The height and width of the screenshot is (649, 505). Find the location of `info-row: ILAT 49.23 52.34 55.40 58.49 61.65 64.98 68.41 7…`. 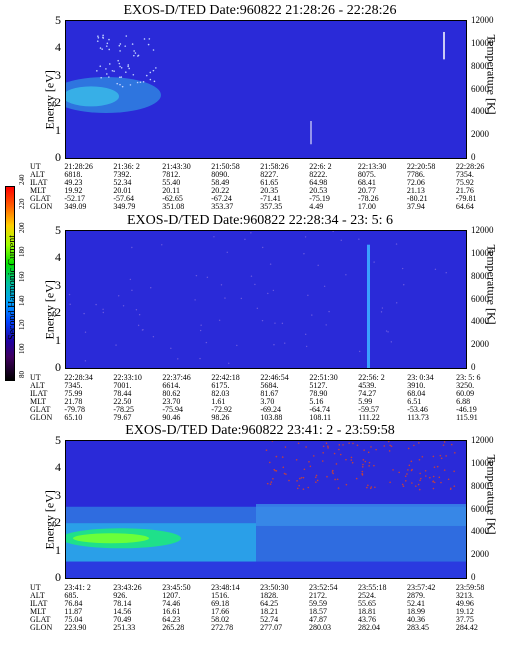

info-row: ILAT 49.23 52.34 55.40 58.49 61.65 64.98 68.41 7… is located at coordinates (267, 183).